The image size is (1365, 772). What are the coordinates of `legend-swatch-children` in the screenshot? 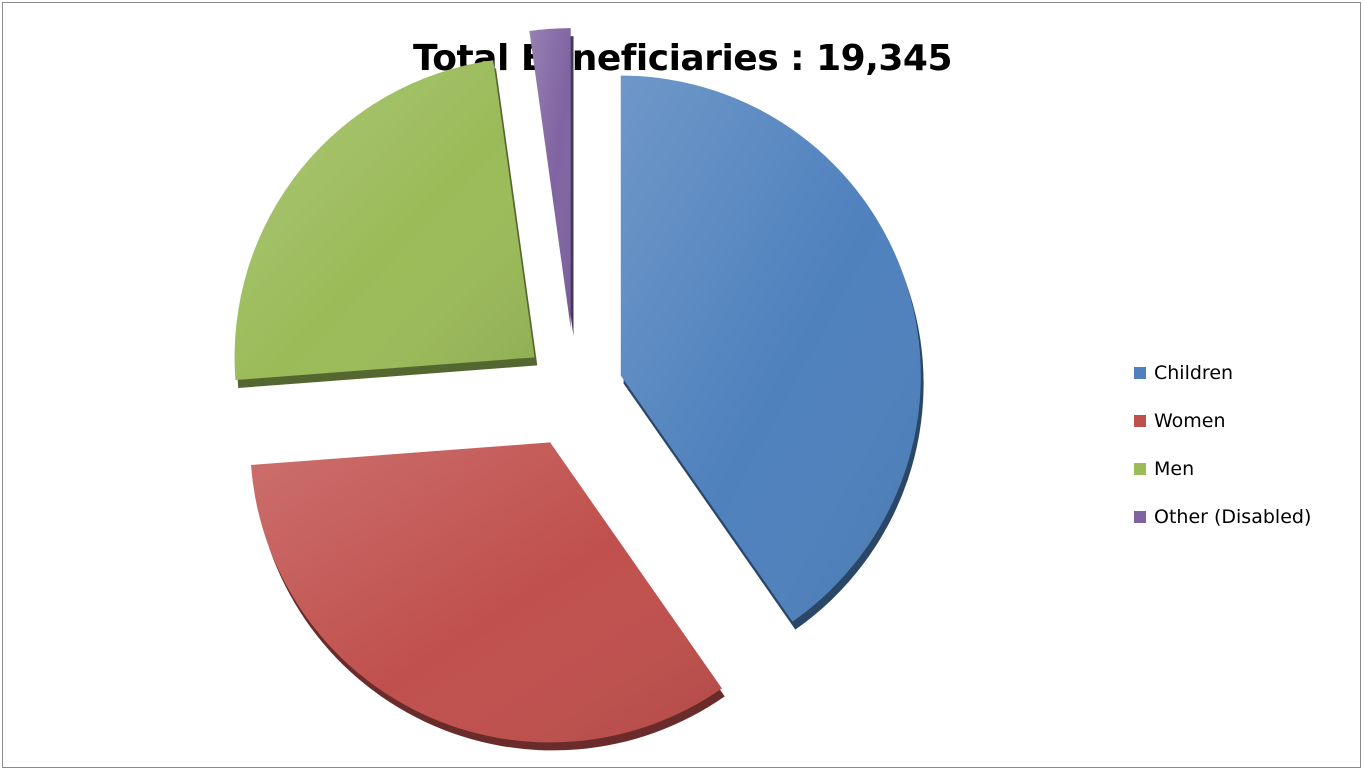 It's located at (1140, 373).